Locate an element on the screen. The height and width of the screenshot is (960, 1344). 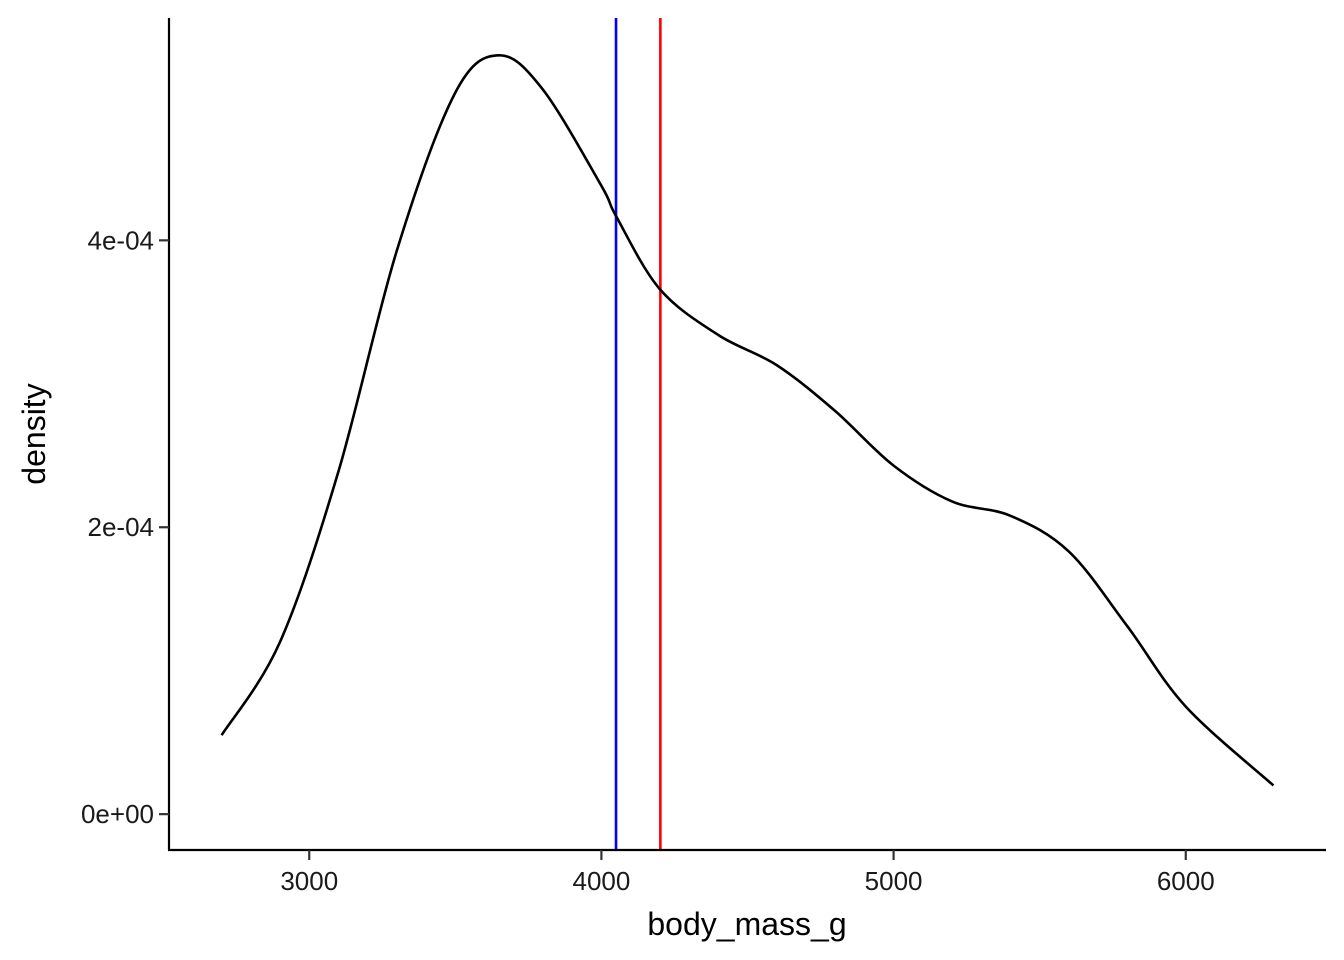
x-tick-label: 3000 is located at coordinates (309, 881).